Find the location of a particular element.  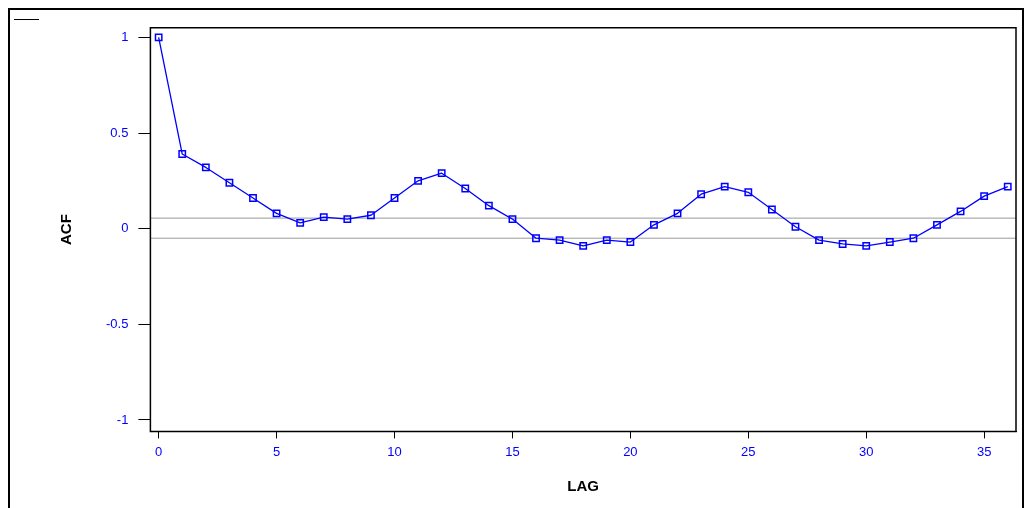

x-tick-label: 25 is located at coordinates (748, 451).